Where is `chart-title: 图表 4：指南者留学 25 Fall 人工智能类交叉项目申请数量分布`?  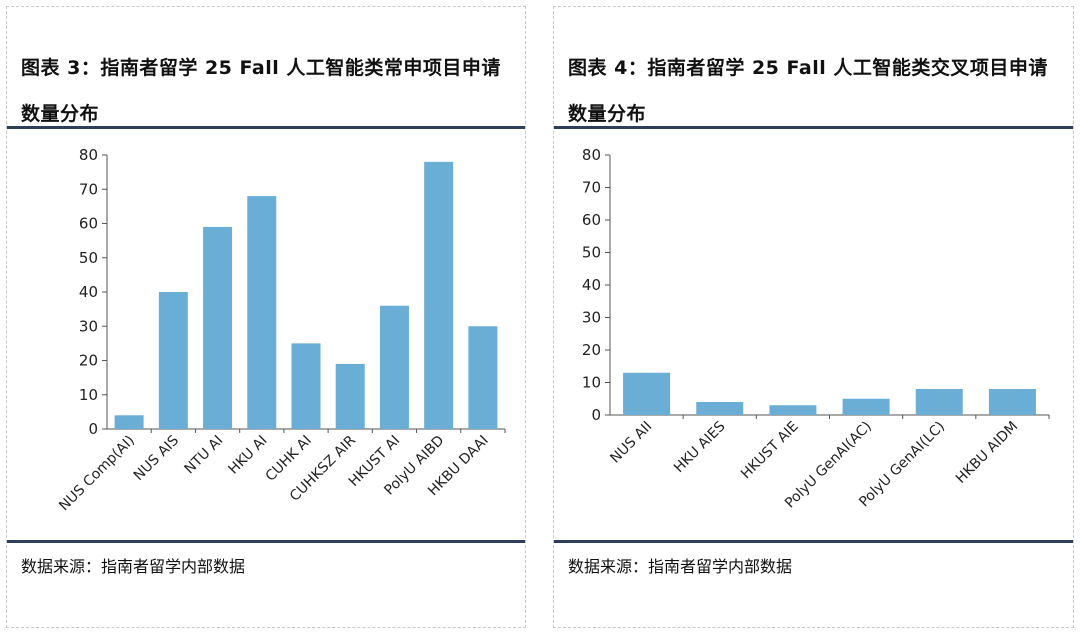
chart-title: 图表 4：指南者留学 25 Fall 人工智能类交叉项目申请数量分布 is located at coordinates (808, 91).